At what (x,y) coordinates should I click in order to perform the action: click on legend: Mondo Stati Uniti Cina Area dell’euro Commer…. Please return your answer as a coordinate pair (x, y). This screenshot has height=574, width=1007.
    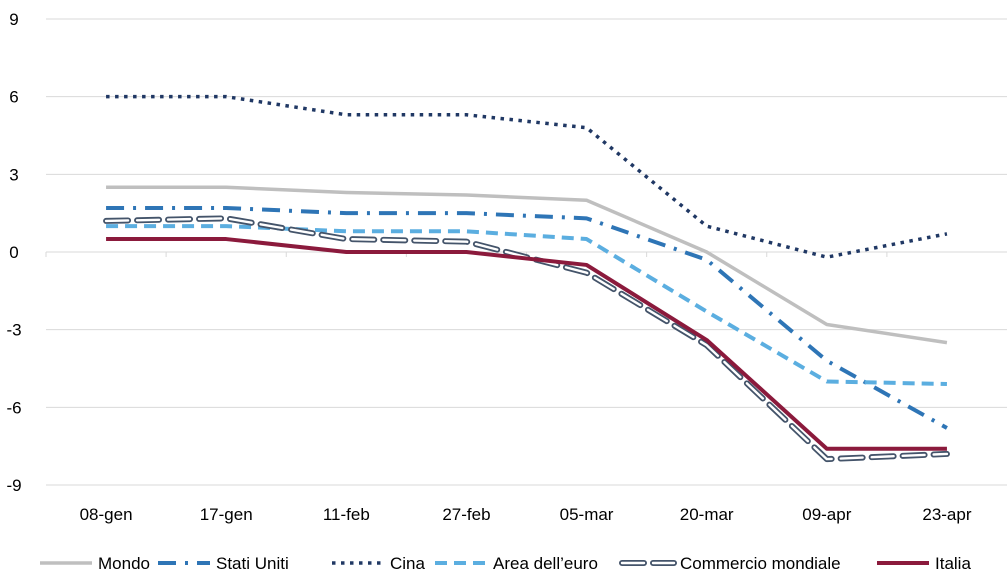
    Looking at the image, I should click on (505, 563).